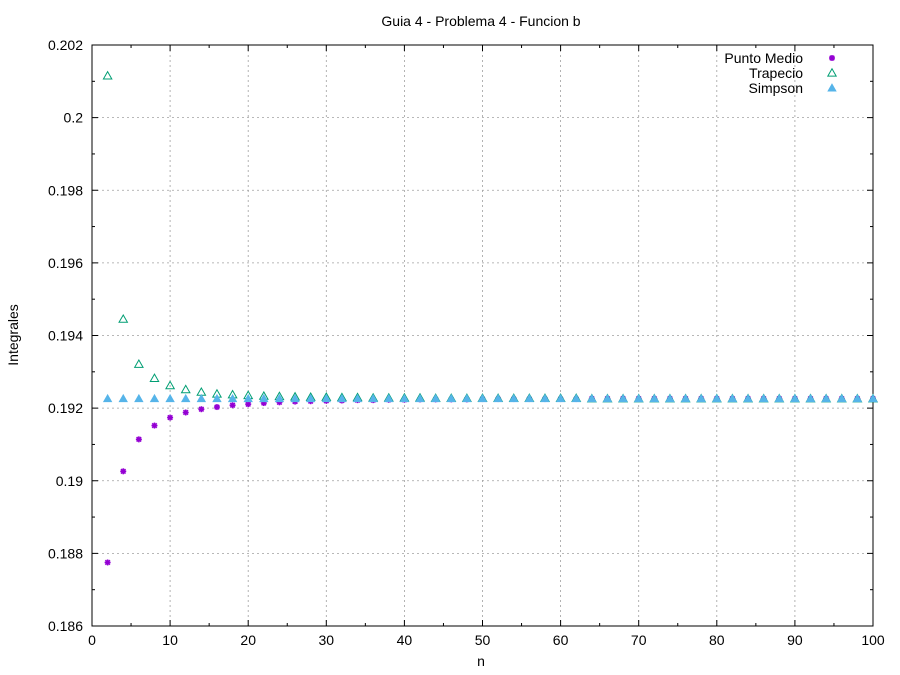  I want to click on legend-label: Punto Medio, so click(763, 58).